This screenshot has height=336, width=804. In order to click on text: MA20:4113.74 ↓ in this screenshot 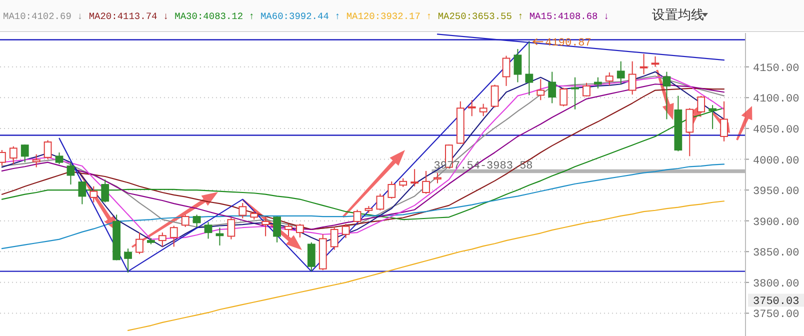, I will do `click(128, 16)`.